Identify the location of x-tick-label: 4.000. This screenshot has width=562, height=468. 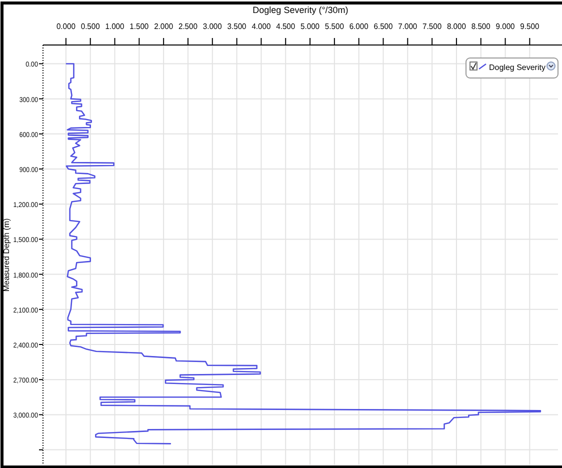
(262, 26).